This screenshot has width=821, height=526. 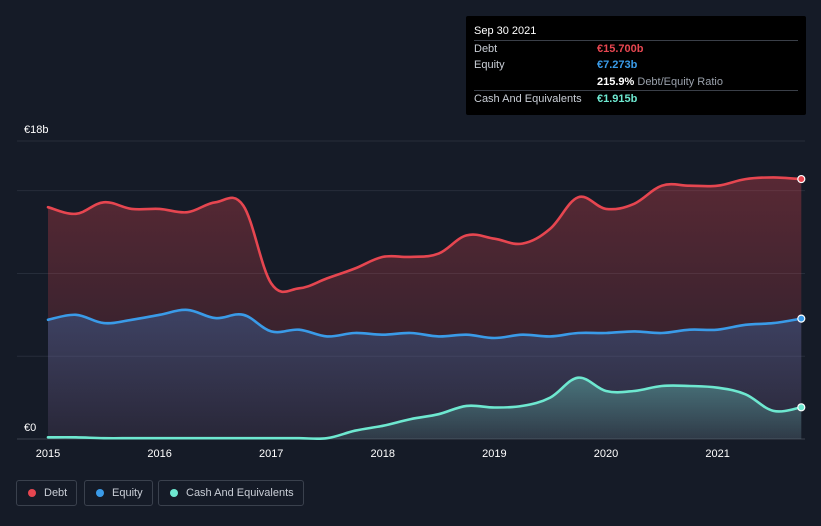 What do you see at coordinates (424, 408) in the screenshot?
I see `cash-line` at bounding box center [424, 408].